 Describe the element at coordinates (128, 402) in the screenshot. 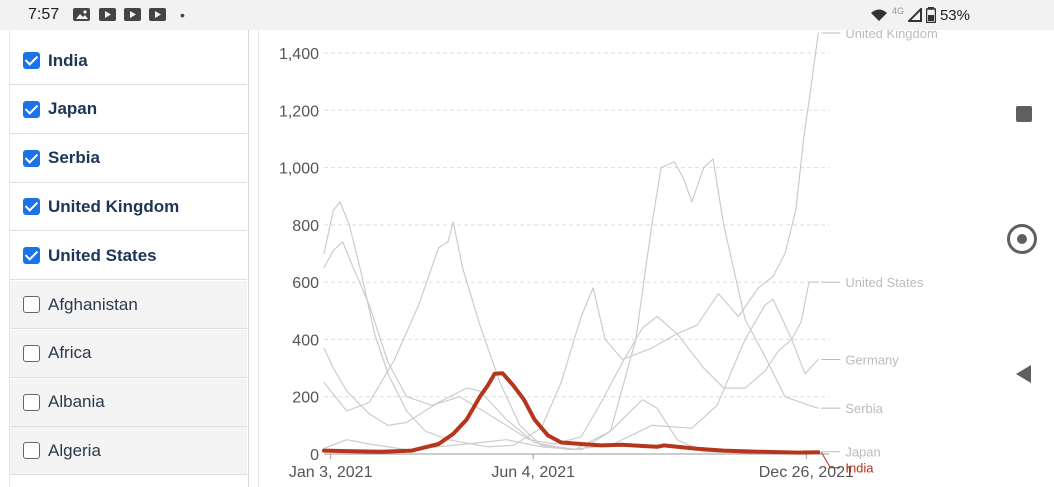

I see `country-option-albania: Albania` at that location.